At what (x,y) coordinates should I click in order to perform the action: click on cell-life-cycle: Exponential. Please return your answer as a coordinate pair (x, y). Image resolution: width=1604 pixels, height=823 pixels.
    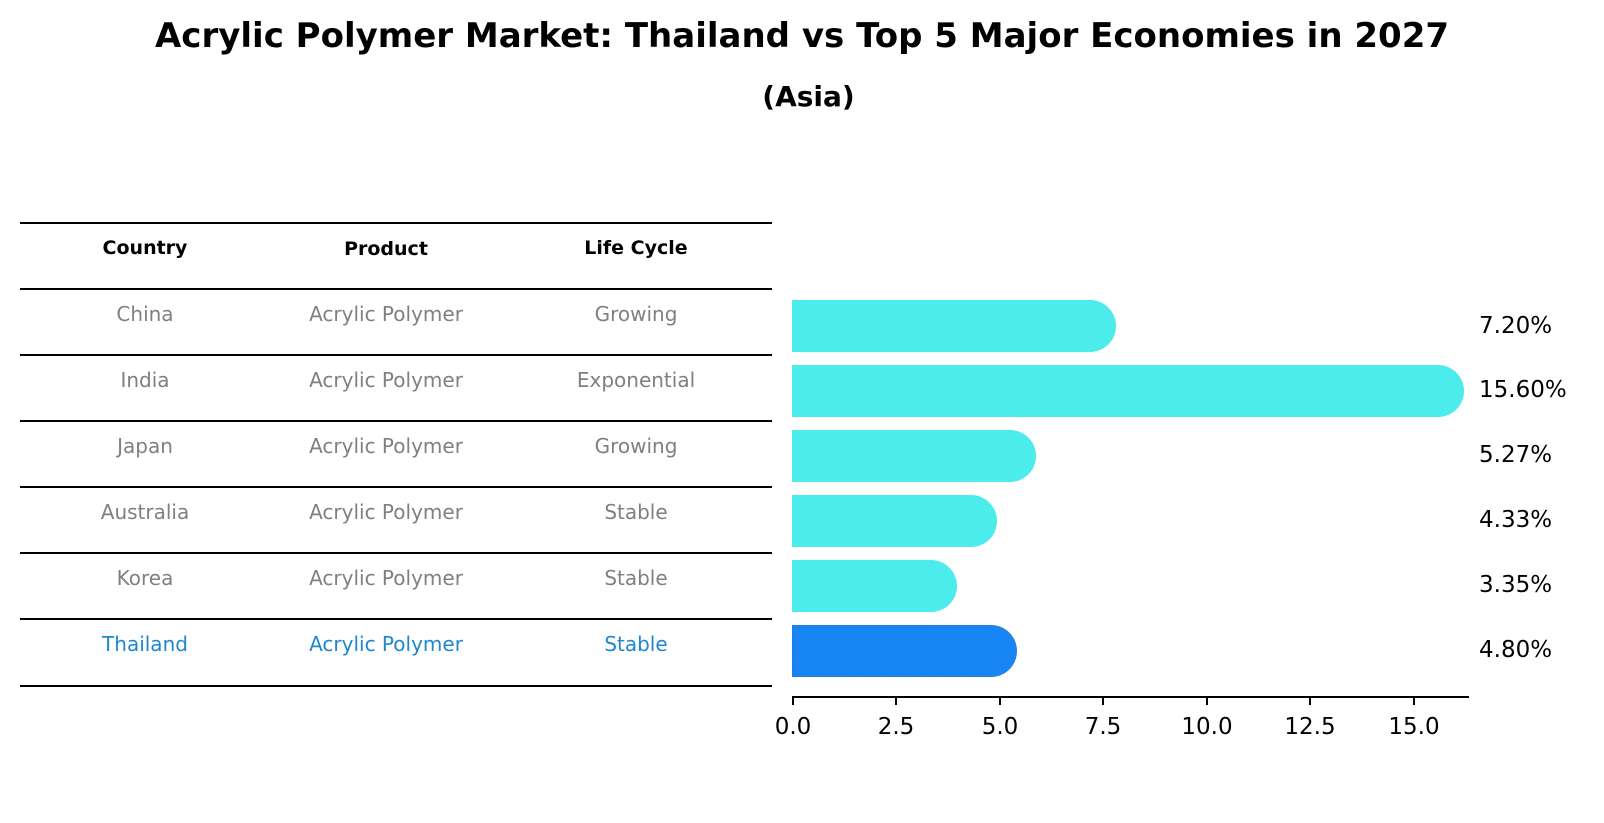
    Looking at the image, I should click on (636, 380).